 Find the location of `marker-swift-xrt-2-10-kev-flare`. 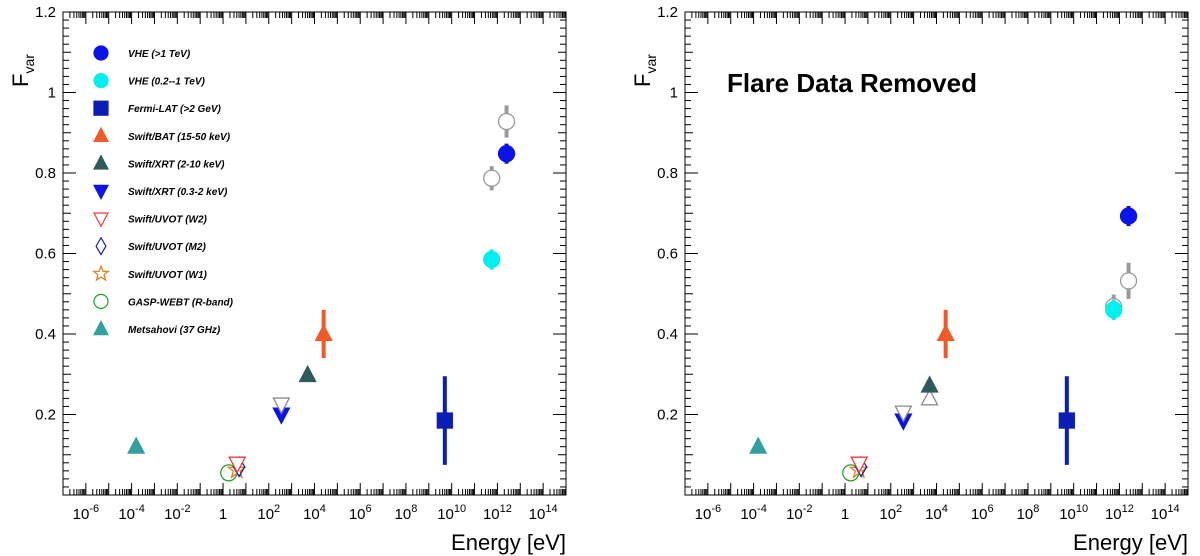

marker-swift-xrt-2-10-kev-flare is located at coordinates (929, 397).